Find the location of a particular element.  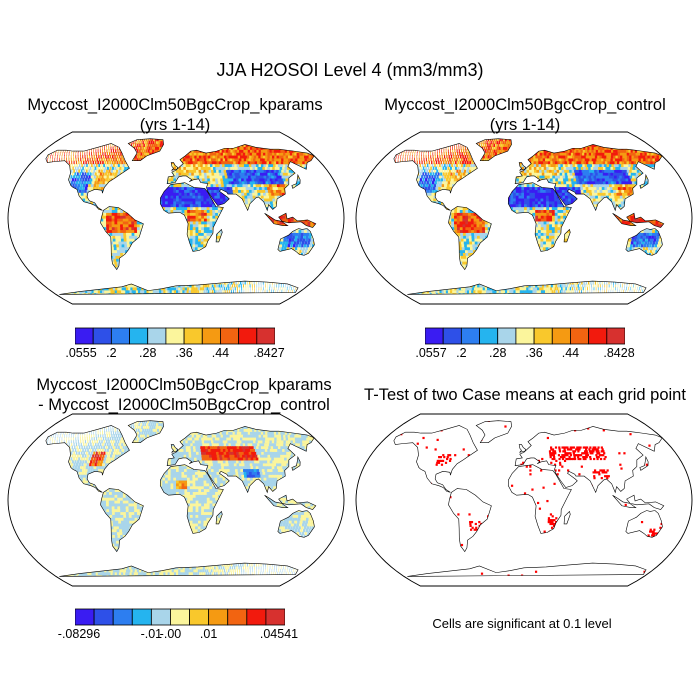

colorbar-tick-label: .8428 is located at coordinates (618, 353).